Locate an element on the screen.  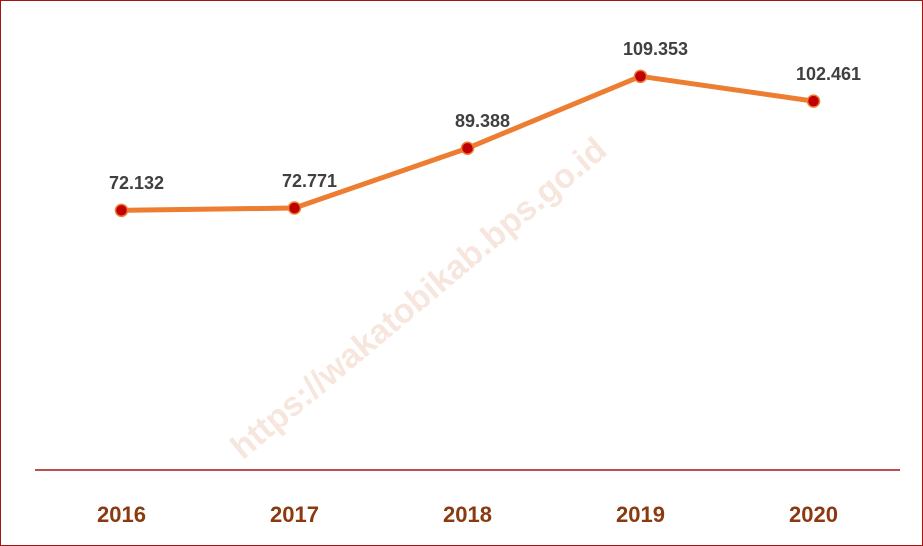
data-label: 89.388 is located at coordinates (482, 121).